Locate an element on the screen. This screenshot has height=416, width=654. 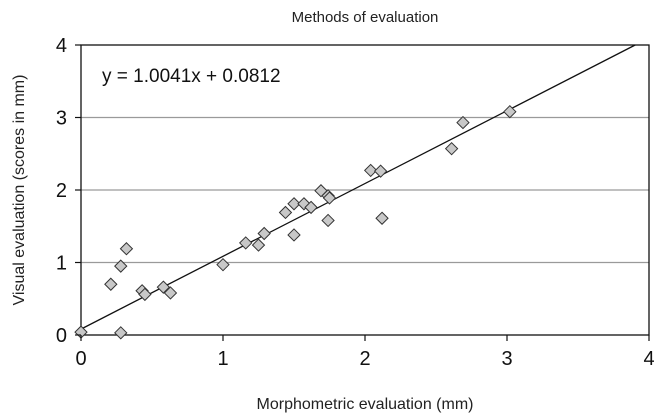
y-tick-label-0: 0 is located at coordinates (61, 336).